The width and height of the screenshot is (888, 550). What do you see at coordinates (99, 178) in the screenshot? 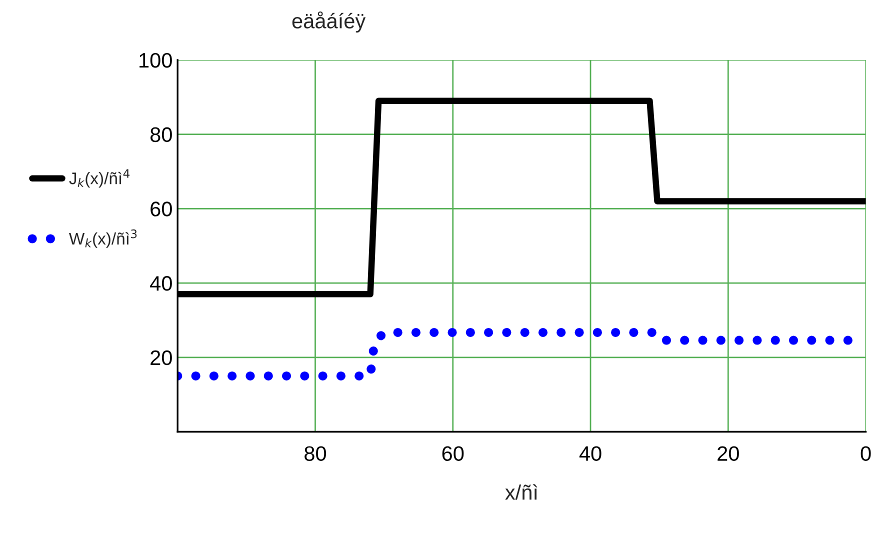
I see `legend-label: J$_{k}$(x)/ñì$^{4}$` at bounding box center [99, 178].